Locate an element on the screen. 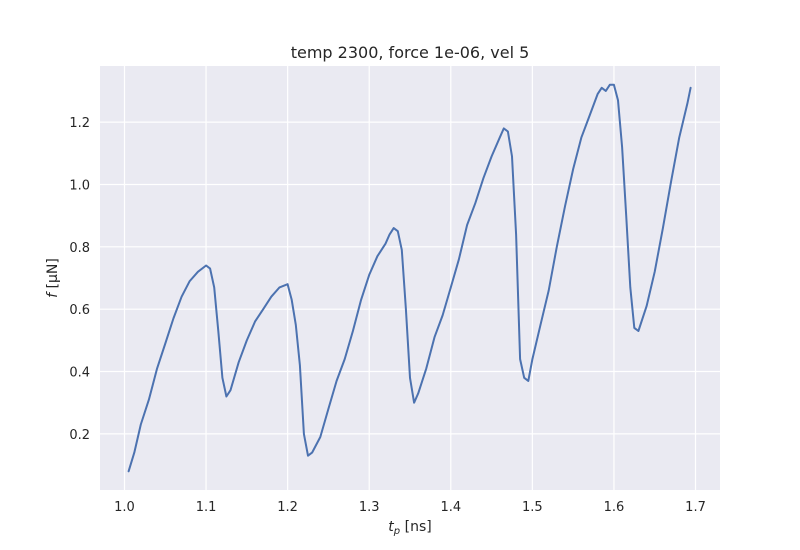  x-tick-label: 1.6 is located at coordinates (614, 507).